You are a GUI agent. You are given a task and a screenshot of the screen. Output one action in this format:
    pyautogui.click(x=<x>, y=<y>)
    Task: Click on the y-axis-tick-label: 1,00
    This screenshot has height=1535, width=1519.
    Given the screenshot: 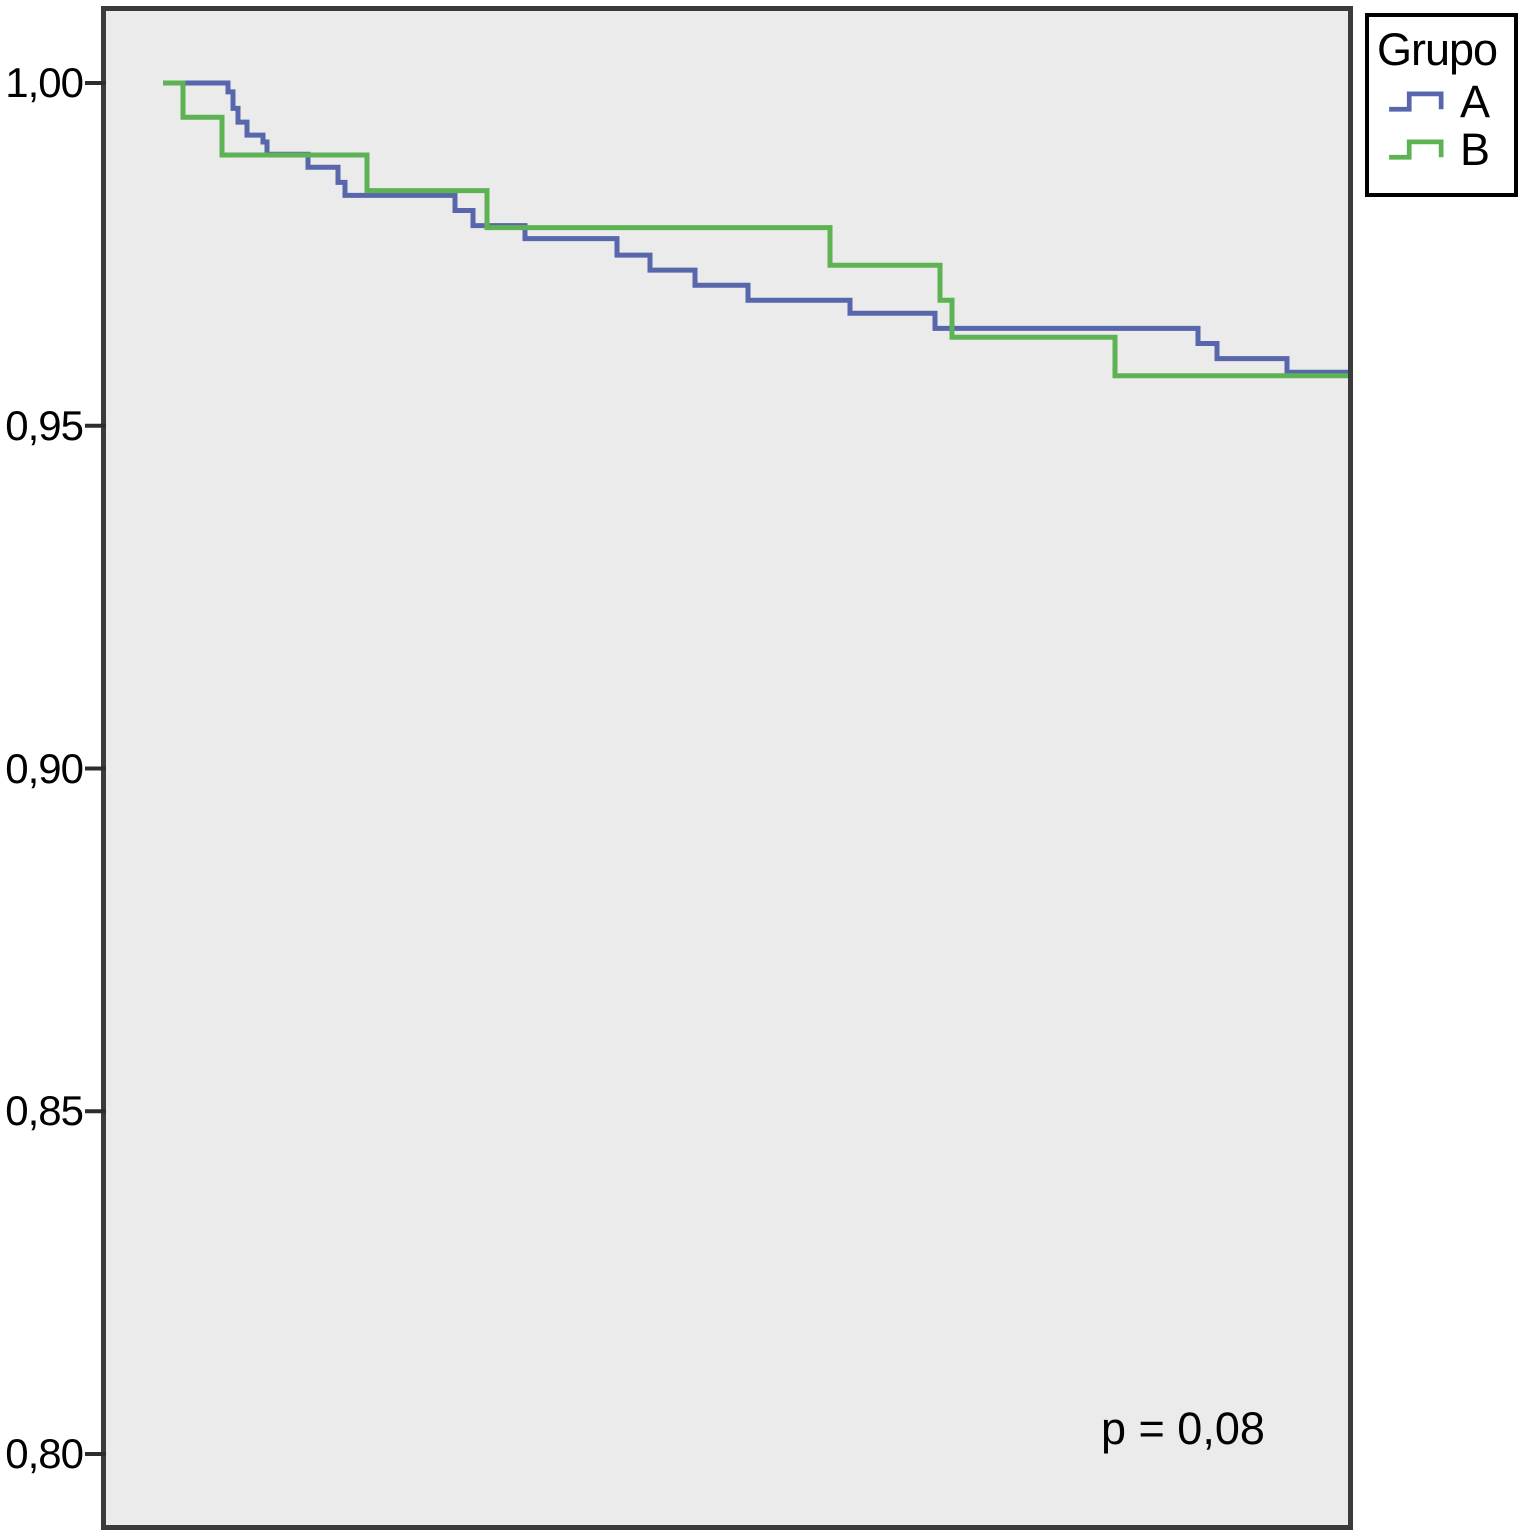 What is the action you would take?
    pyautogui.click(x=44, y=82)
    